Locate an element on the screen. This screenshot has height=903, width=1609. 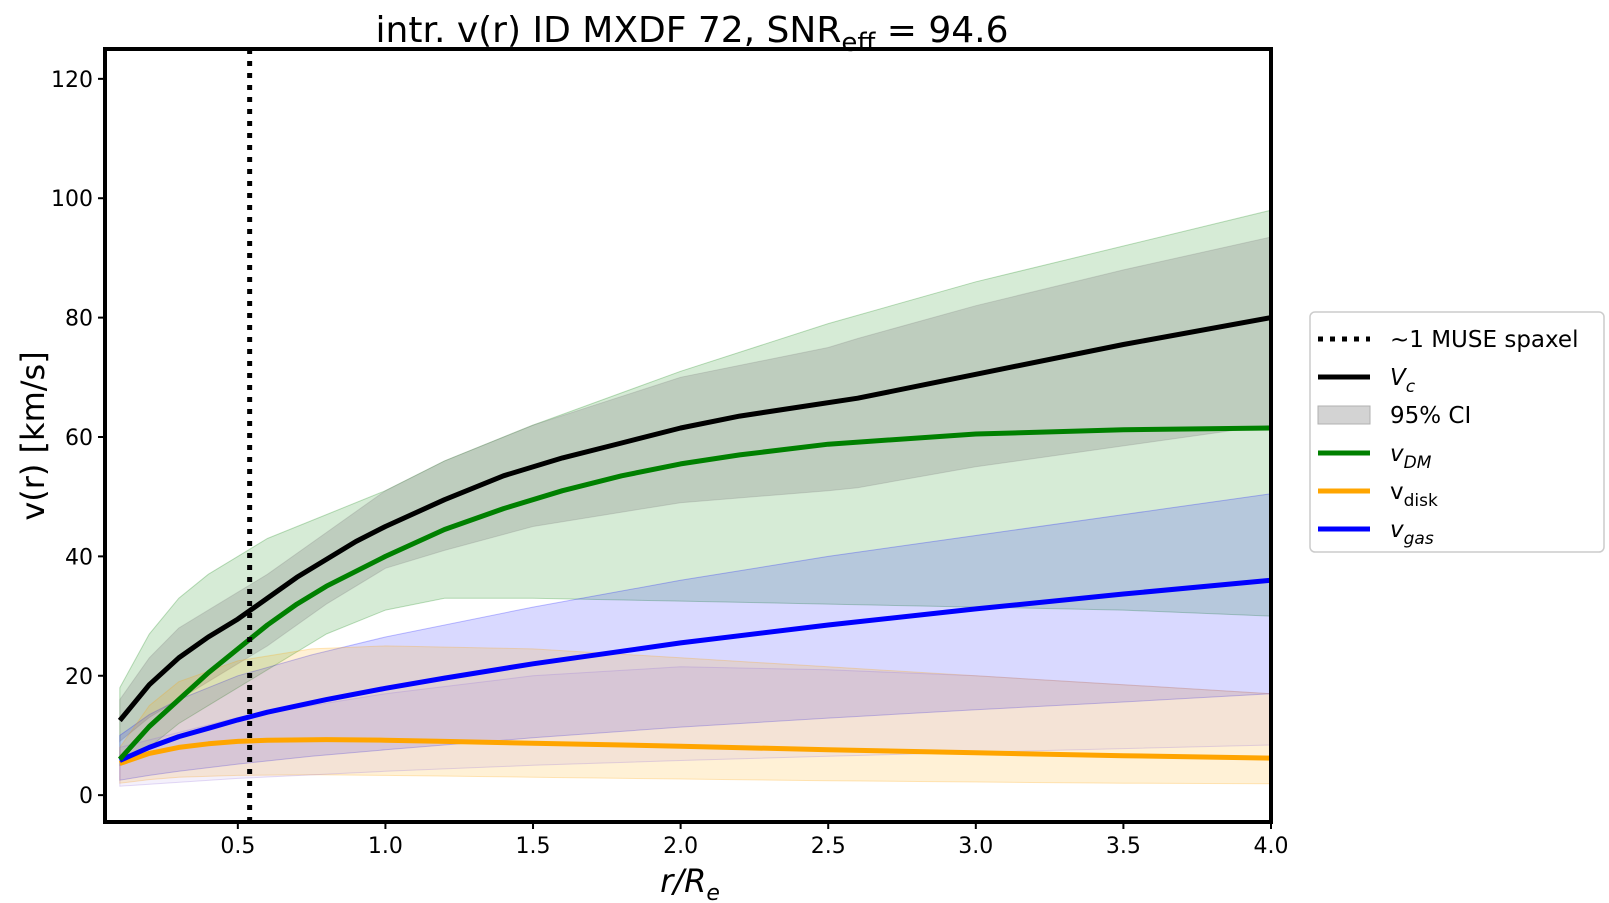
legend: ~1 MUSE spaxel Vc 95% CI vDM vdisk vgas is located at coordinates (1457, 432).